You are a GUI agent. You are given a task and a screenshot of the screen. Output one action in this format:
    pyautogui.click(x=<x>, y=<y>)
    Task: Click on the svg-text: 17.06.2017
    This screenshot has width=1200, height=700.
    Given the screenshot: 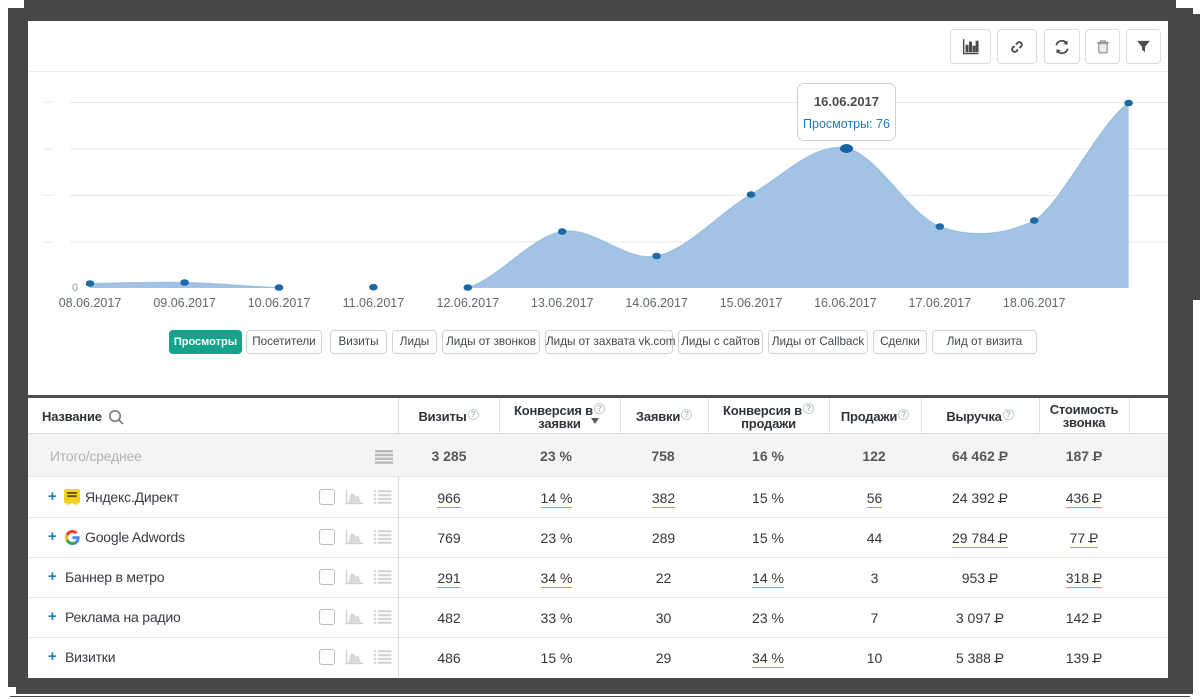 What is the action you would take?
    pyautogui.click(x=940, y=303)
    